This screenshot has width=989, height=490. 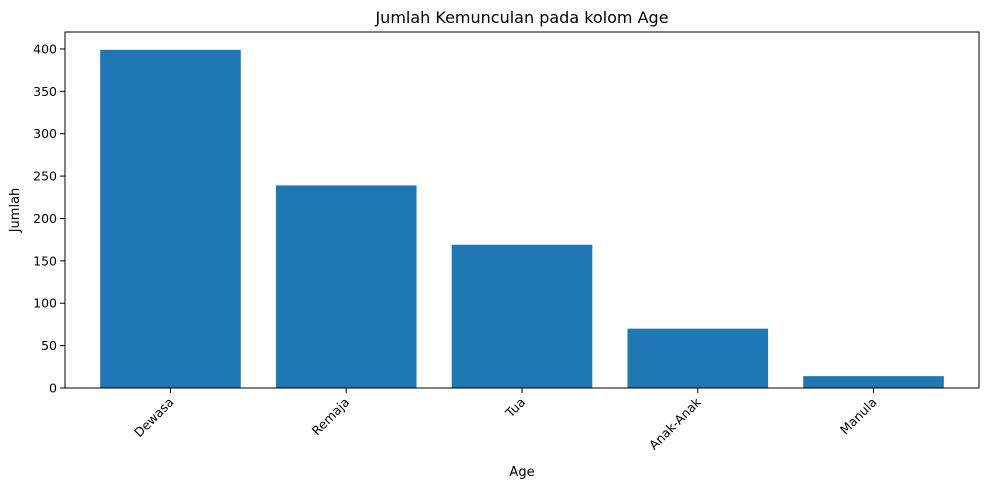 I want to click on bar-tua, so click(x=522, y=316).